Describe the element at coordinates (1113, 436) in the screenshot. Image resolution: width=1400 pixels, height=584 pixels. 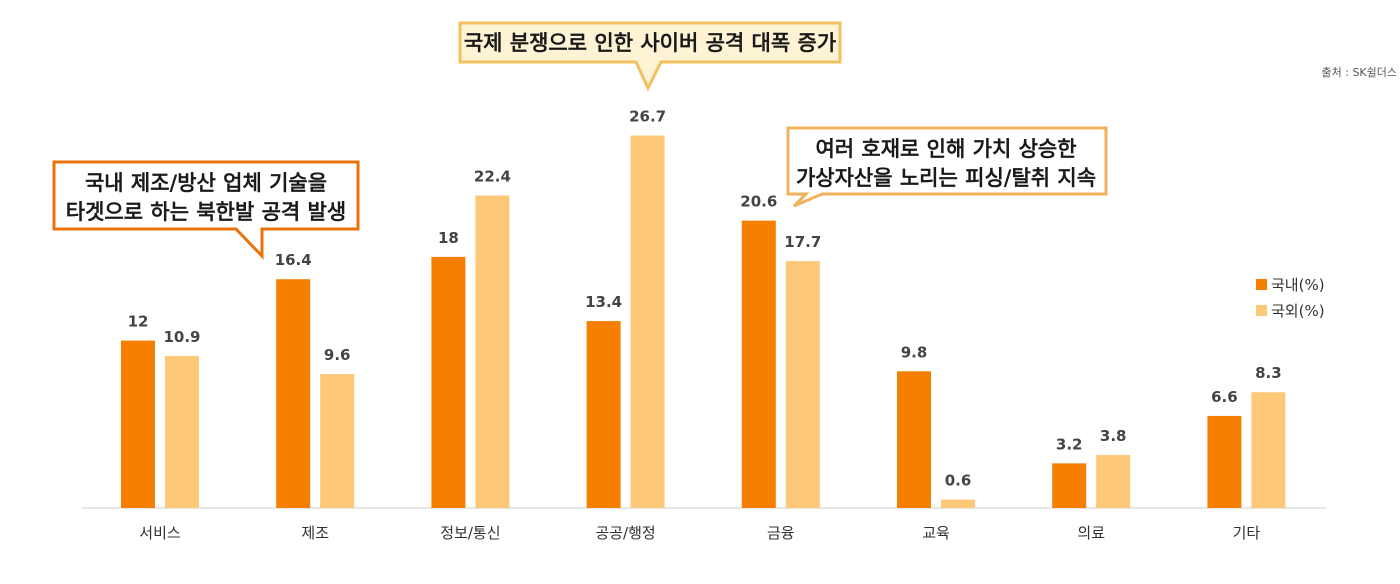
I see `value-label-overseas-6: 3.8` at that location.